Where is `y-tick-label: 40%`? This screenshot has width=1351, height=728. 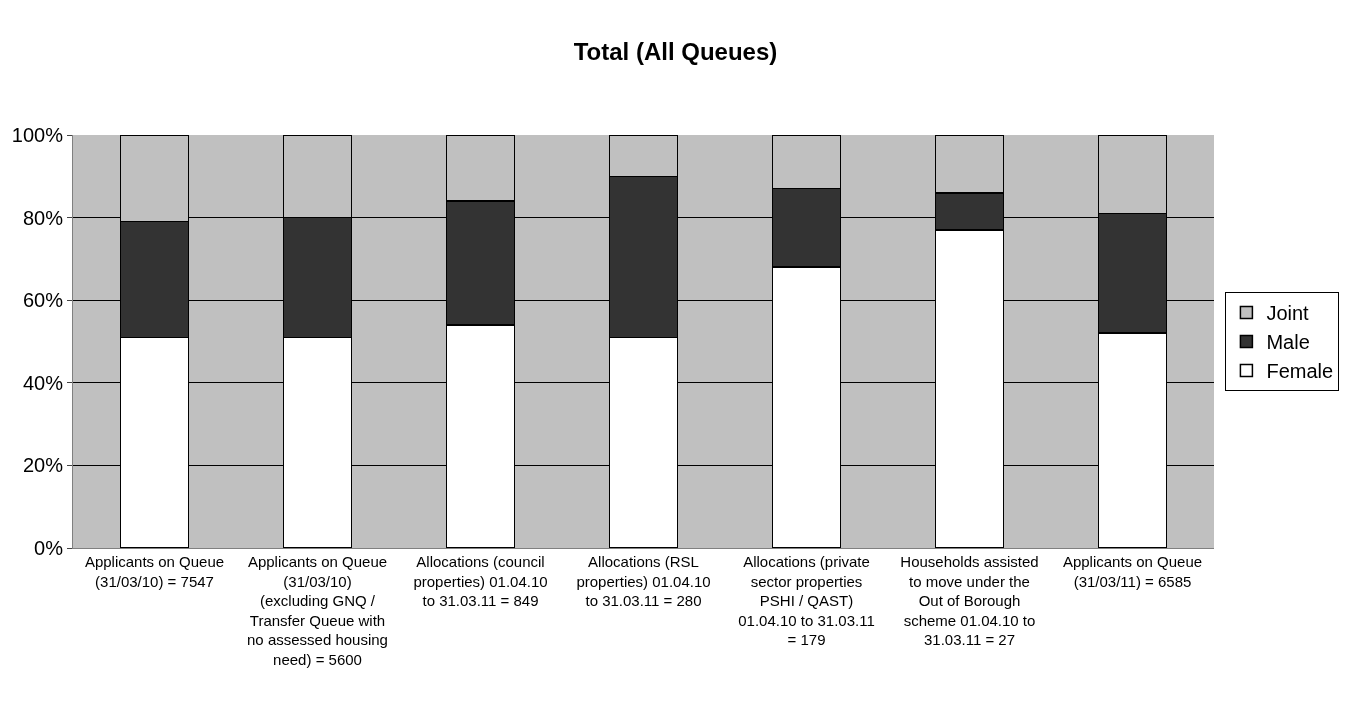 y-tick-label: 40% is located at coordinates (43, 382).